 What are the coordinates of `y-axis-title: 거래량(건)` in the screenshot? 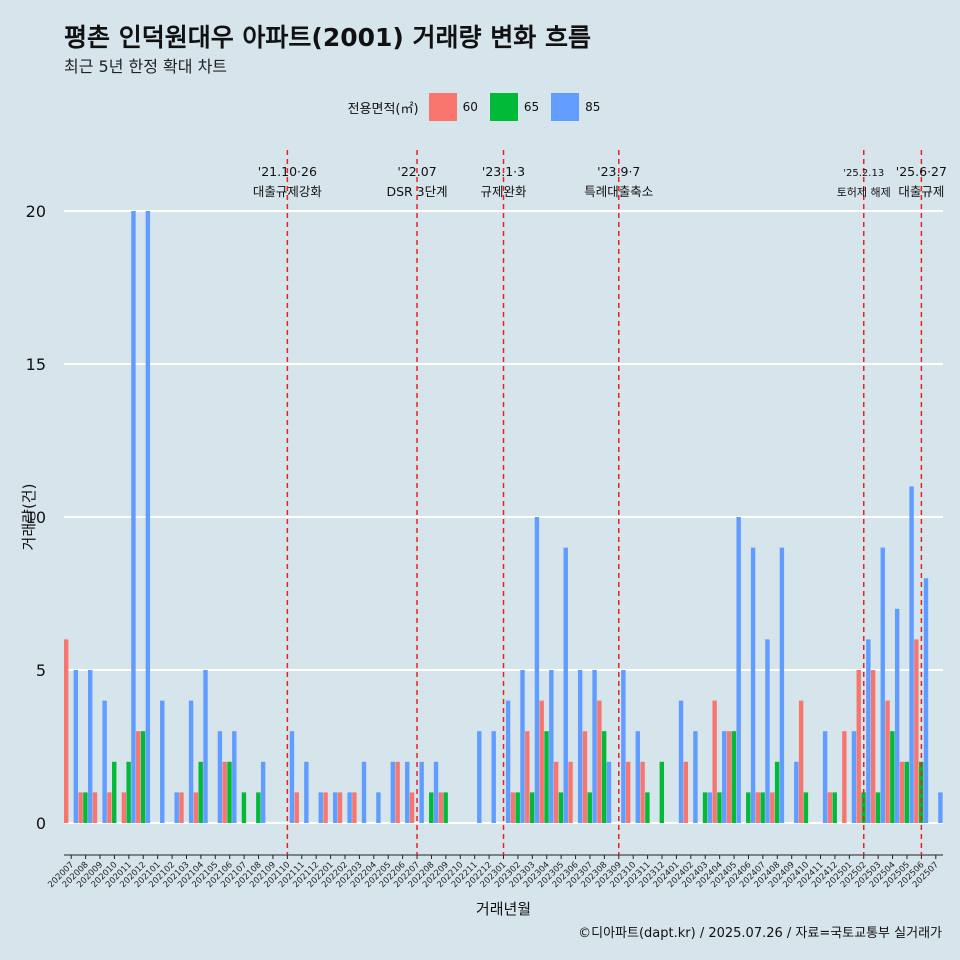 It's located at (29, 517).